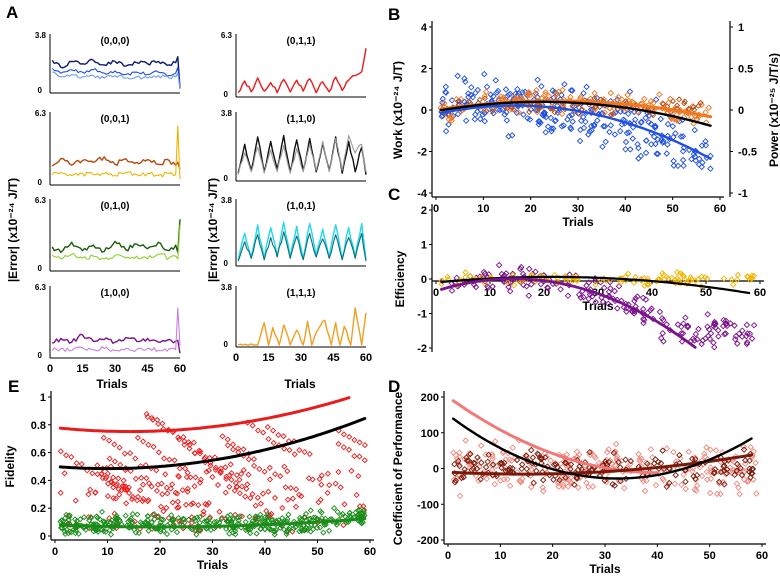  Describe the element at coordinates (720, 209) in the screenshot. I see `tick-label: 60` at that location.